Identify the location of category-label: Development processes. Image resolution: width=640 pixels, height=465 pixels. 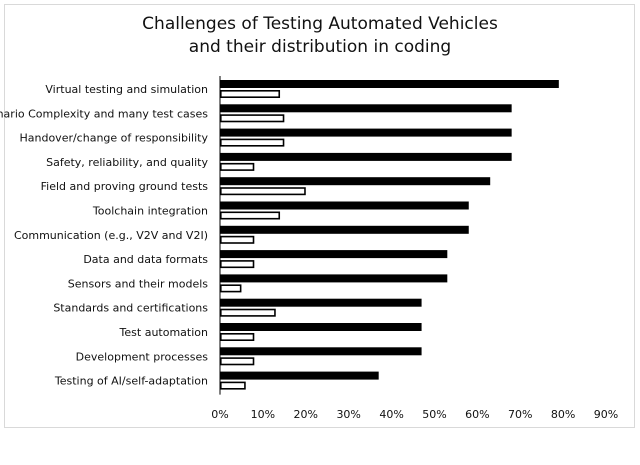
(142, 356).